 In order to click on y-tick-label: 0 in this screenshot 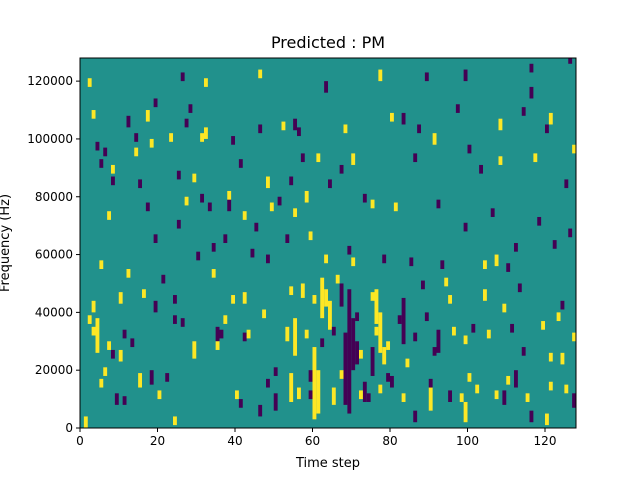, I will do `click(69, 428)`.